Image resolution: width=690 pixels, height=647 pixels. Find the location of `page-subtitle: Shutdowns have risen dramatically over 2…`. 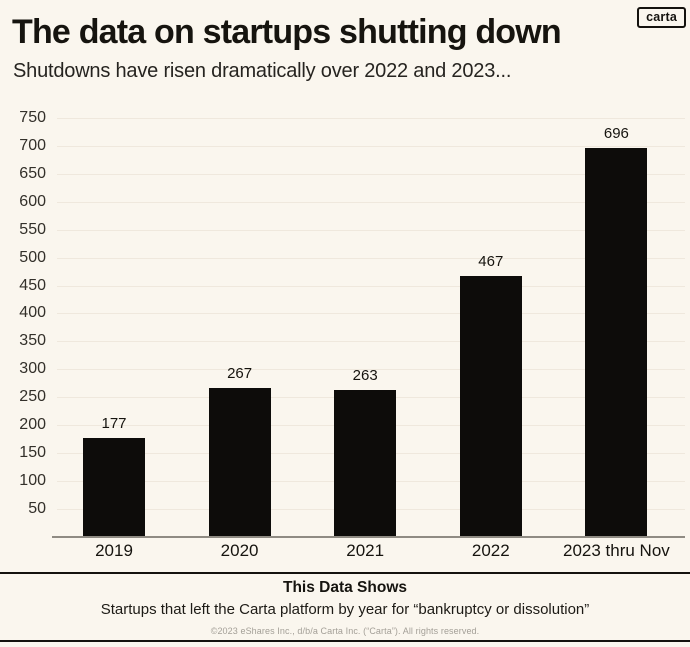

page-subtitle: Shutdowns have risen dramatically over 2… is located at coordinates (262, 71).